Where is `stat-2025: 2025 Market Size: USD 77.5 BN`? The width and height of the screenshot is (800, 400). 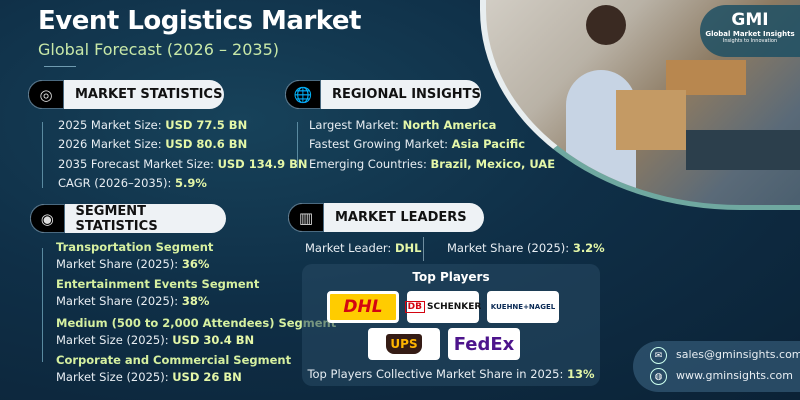
stat-2025: 2025 Market Size: USD 77.5 BN is located at coordinates (153, 125).